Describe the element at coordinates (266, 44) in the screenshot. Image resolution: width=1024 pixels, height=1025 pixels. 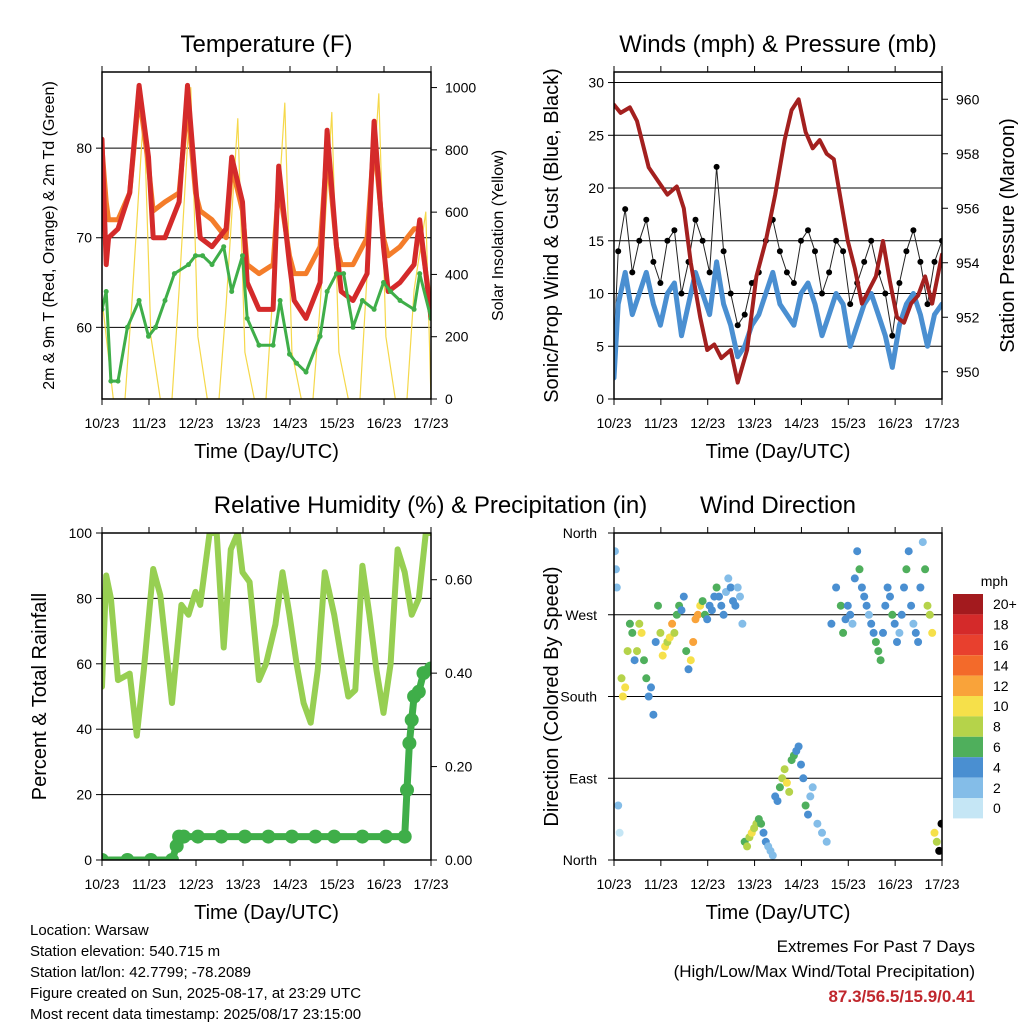
I see `temperature-title: Temperature (F)` at that location.